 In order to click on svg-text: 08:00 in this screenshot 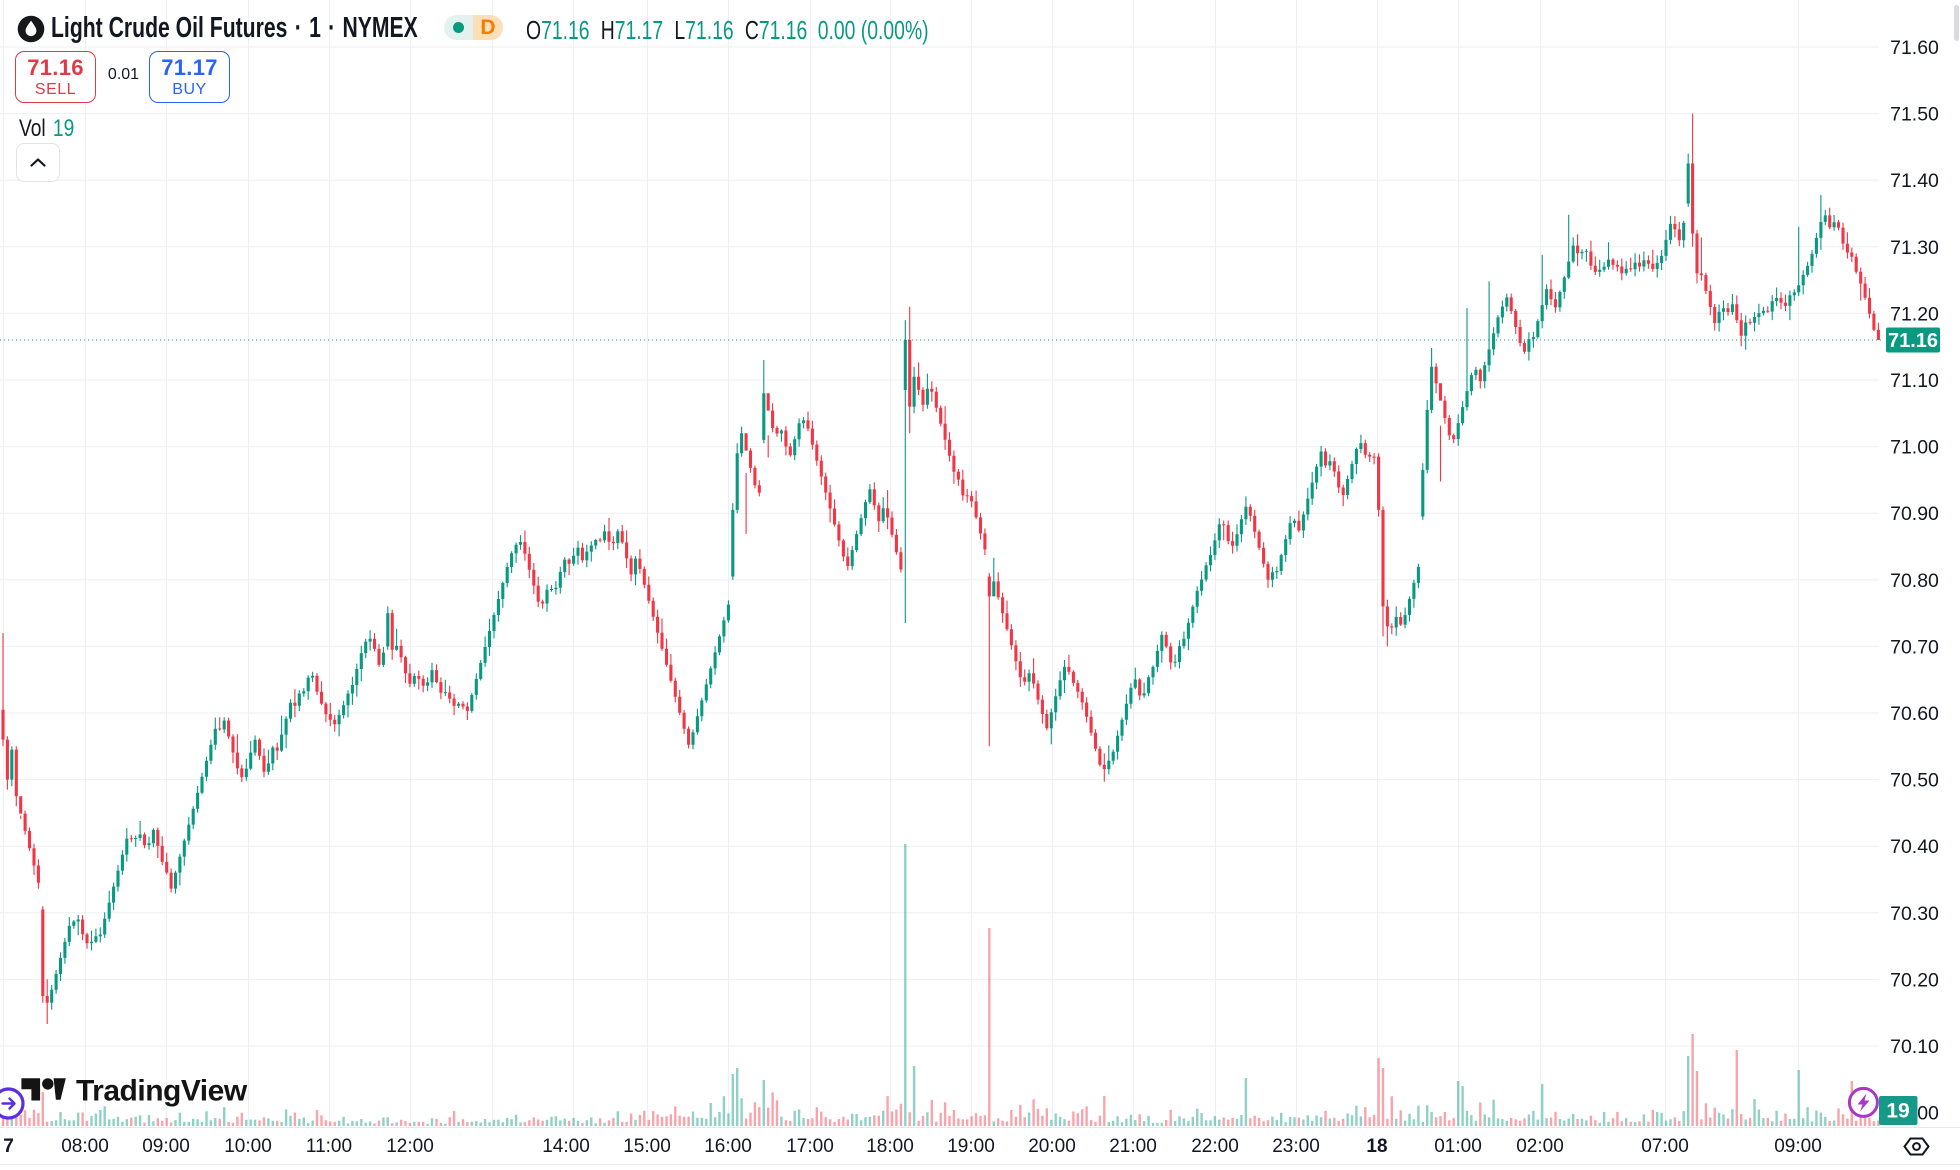, I will do `click(85, 1146)`.